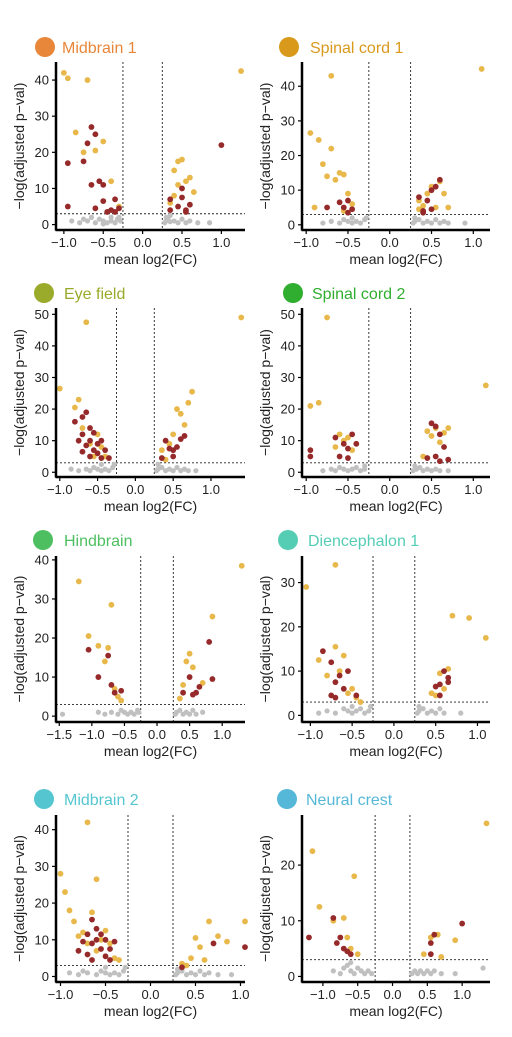 The height and width of the screenshot is (1037, 512). What do you see at coordinates (288, 440) in the screenshot?
I see `y-tick-label: 10` at bounding box center [288, 440].